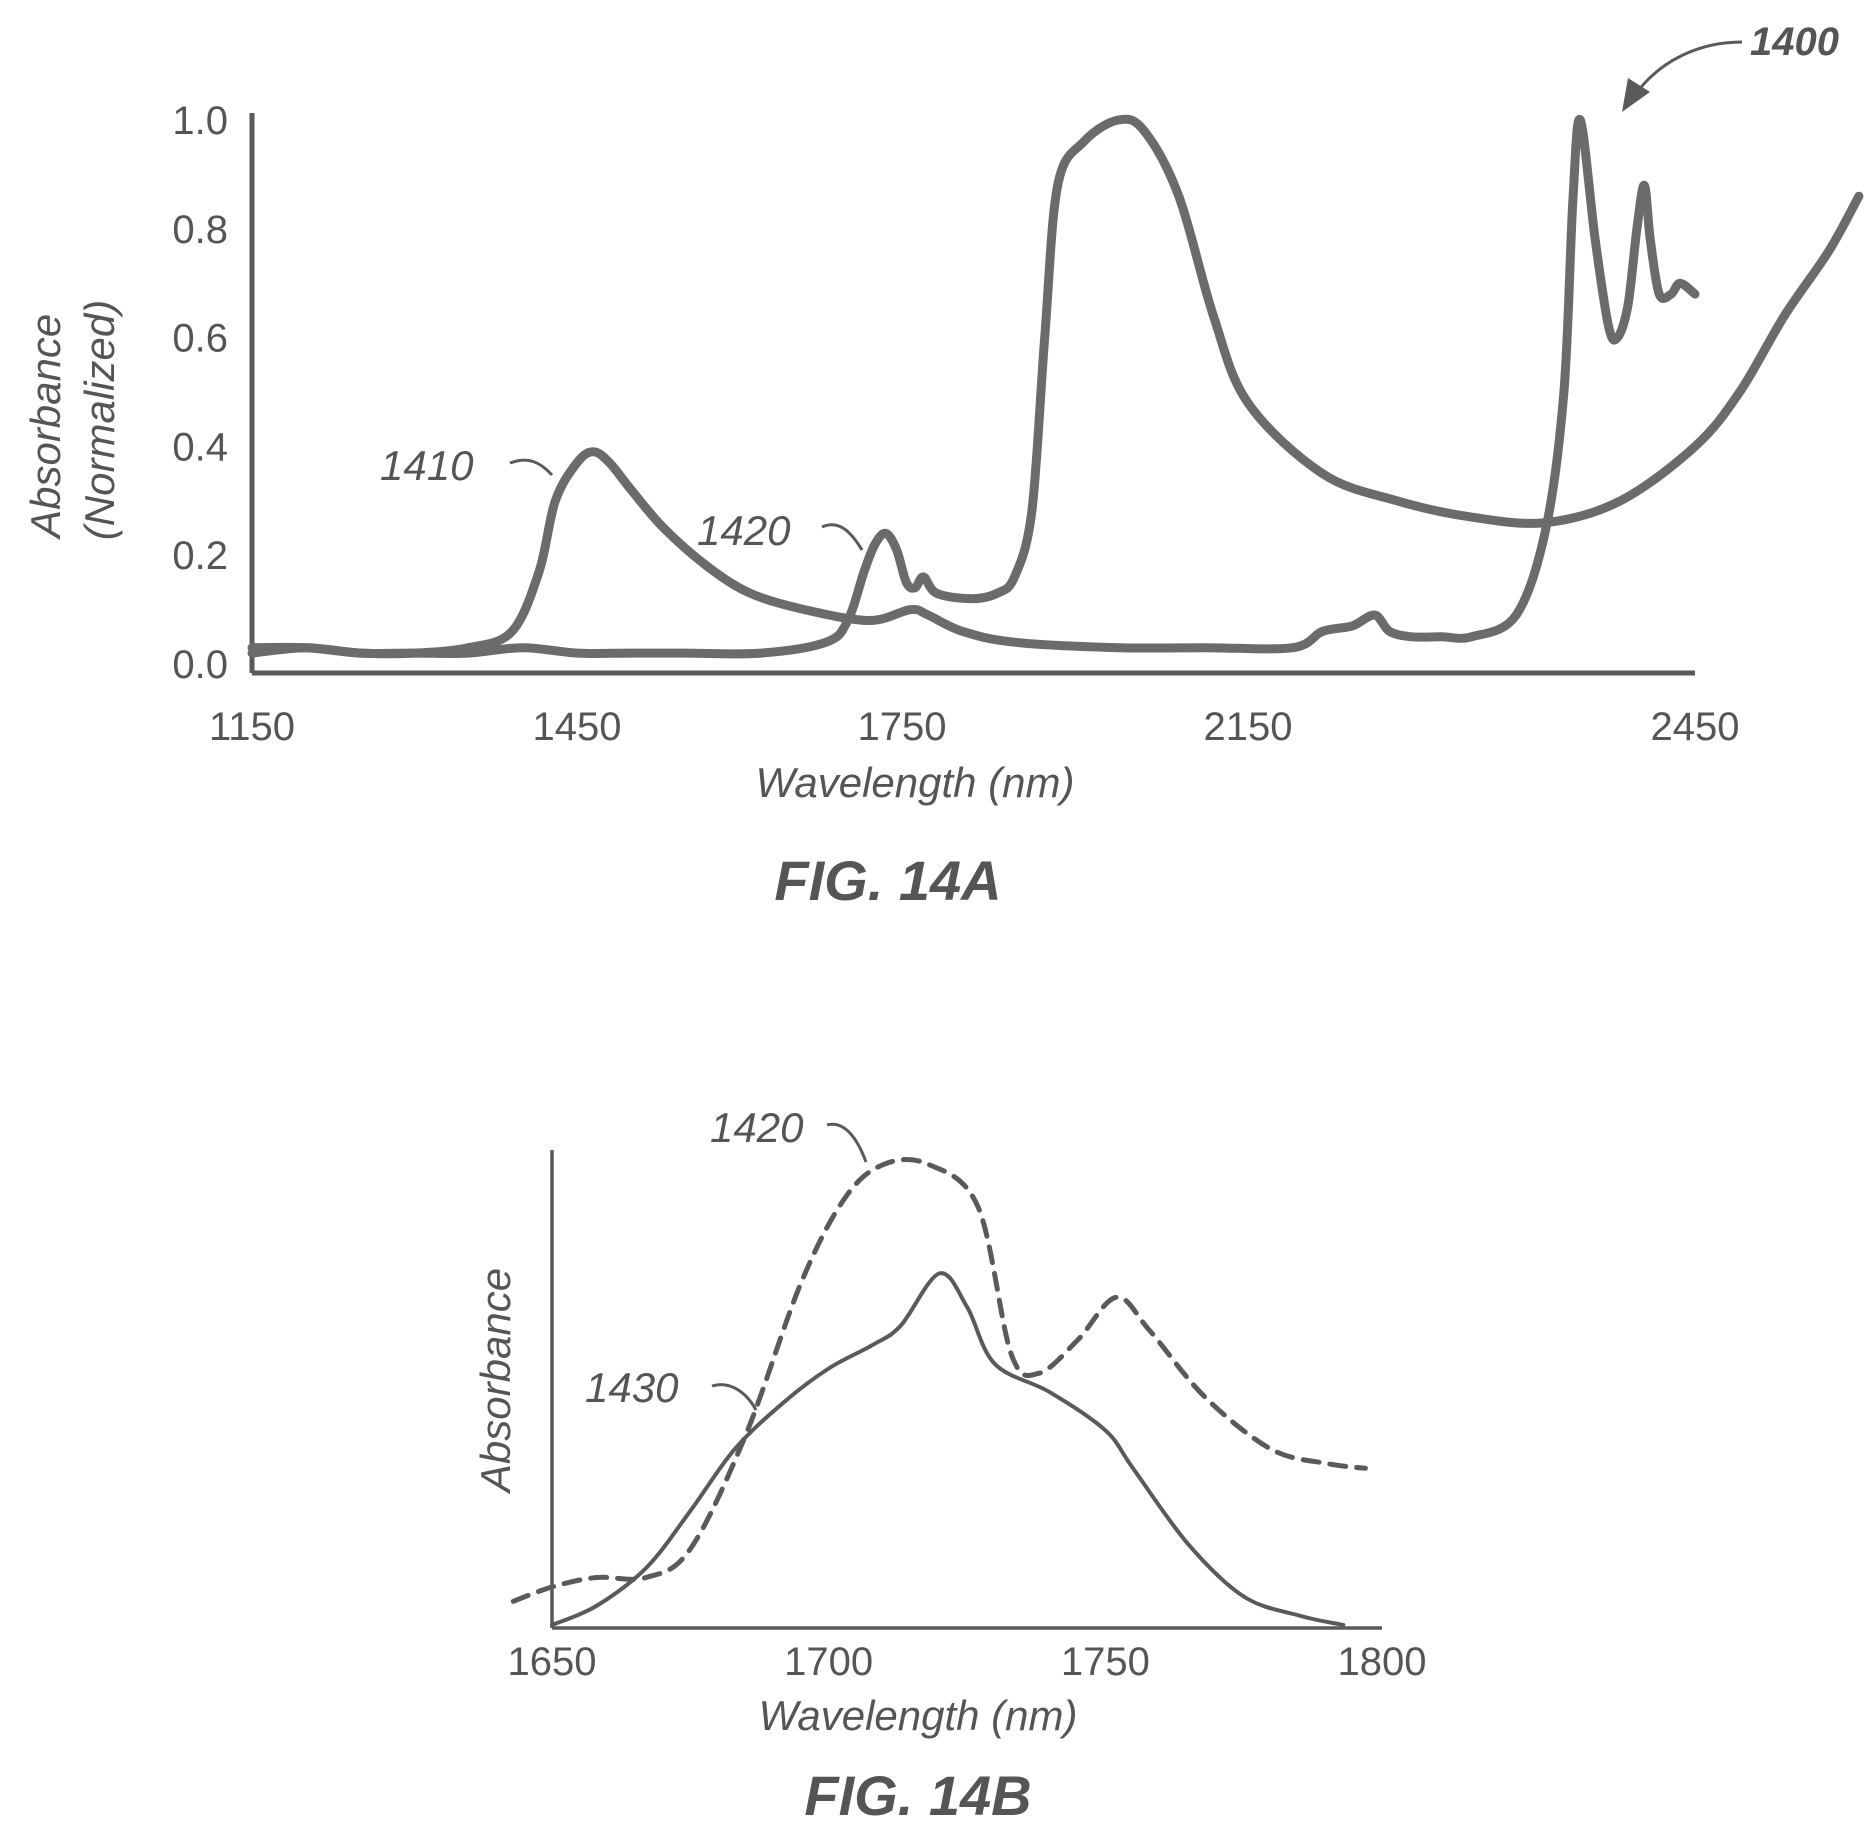  I want to click on callout-1420-a-leader, so click(842, 537).